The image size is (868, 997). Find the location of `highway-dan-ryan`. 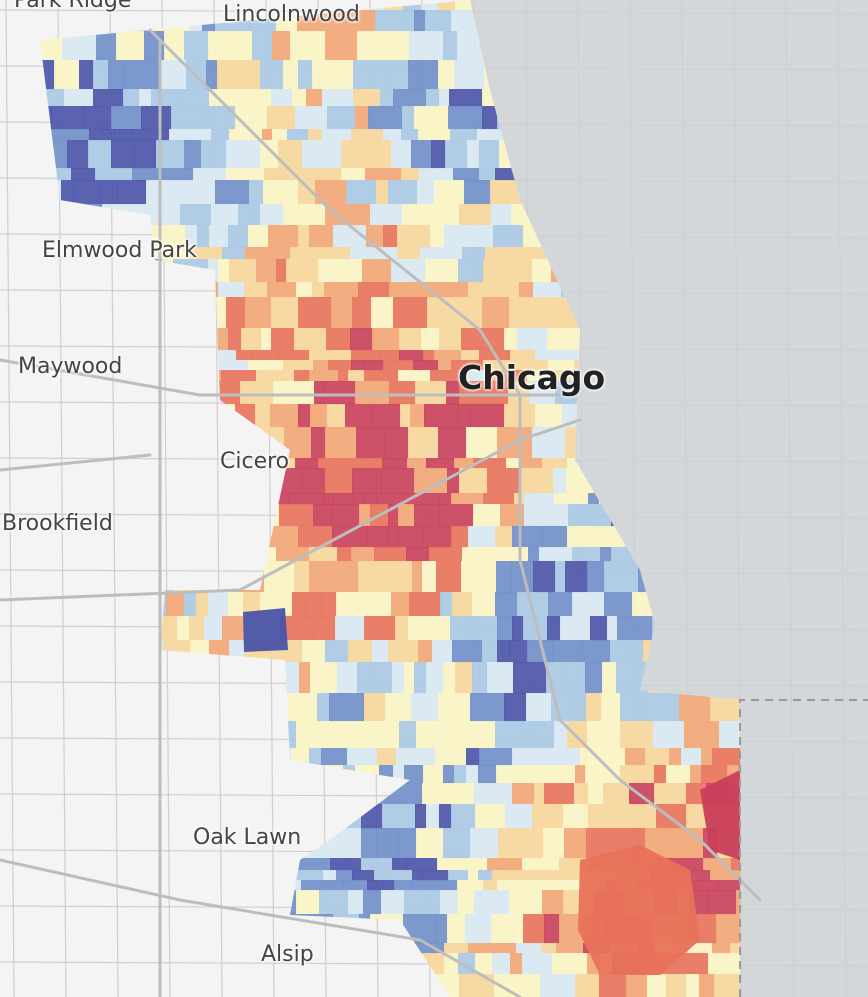

highway-dan-ryan is located at coordinates (640, 647).